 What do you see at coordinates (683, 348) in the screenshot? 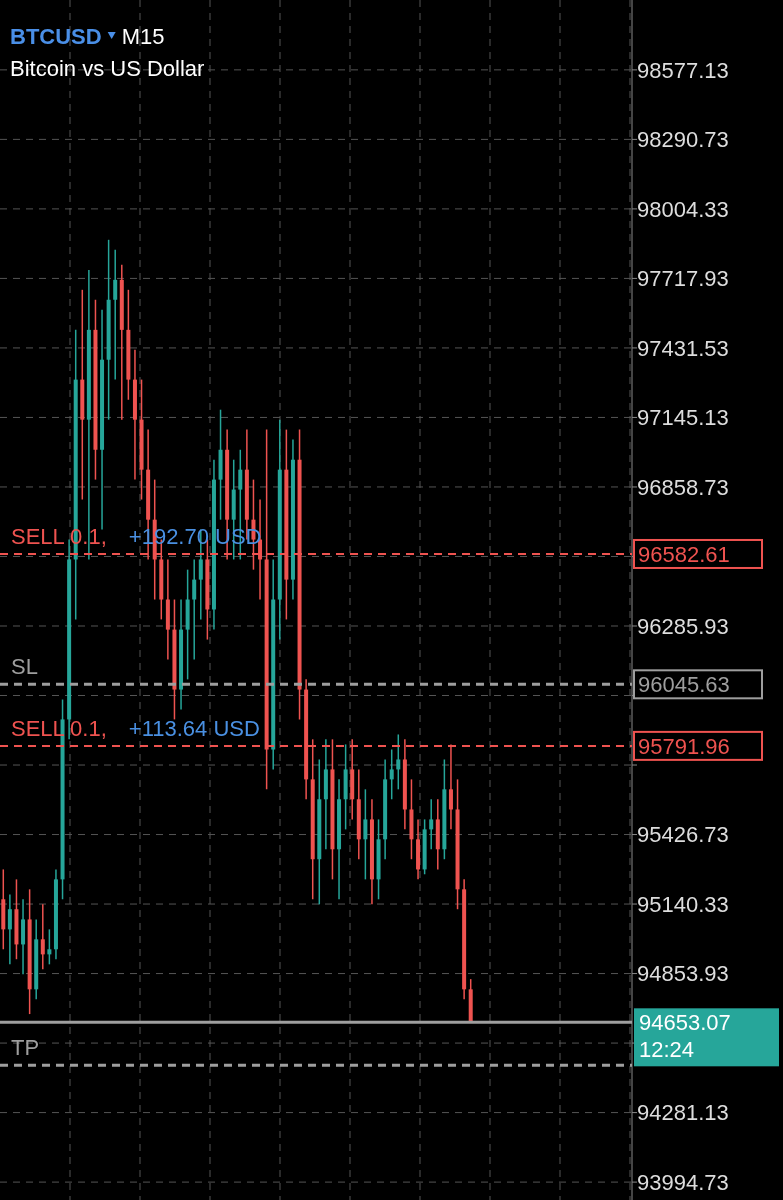
I see `y-tick-label: 97431.53` at bounding box center [683, 348].